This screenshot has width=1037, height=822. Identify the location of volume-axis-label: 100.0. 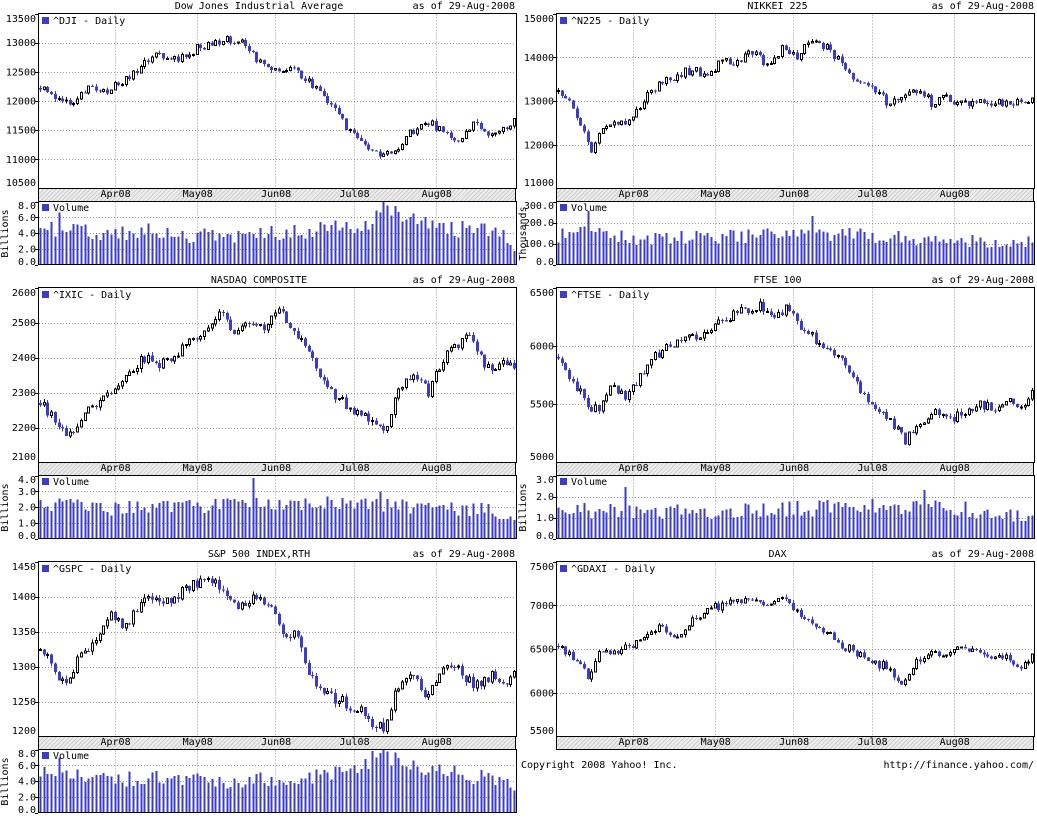
(539, 244).